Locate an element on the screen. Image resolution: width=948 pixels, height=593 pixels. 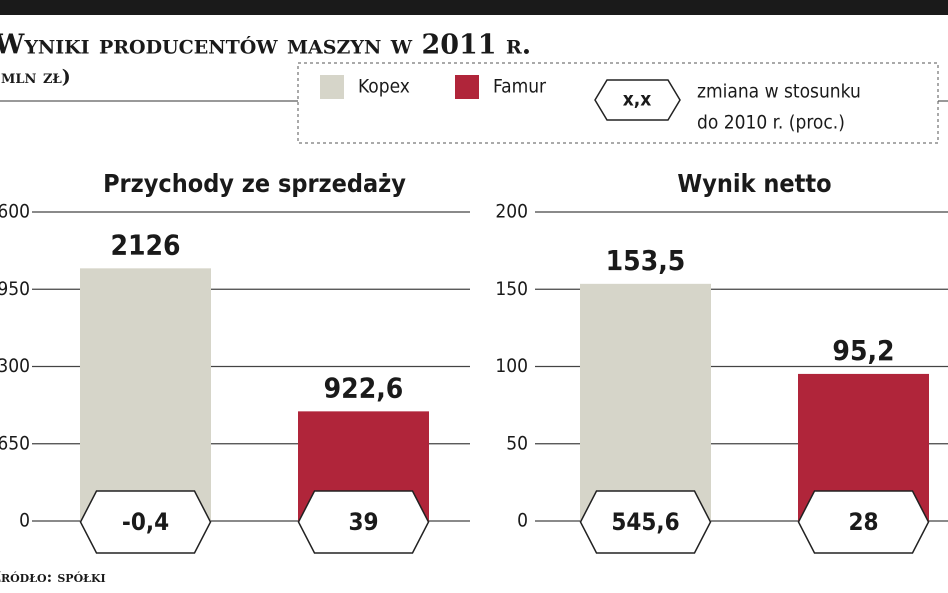
panel-title: Wynik netto is located at coordinates (754, 183).